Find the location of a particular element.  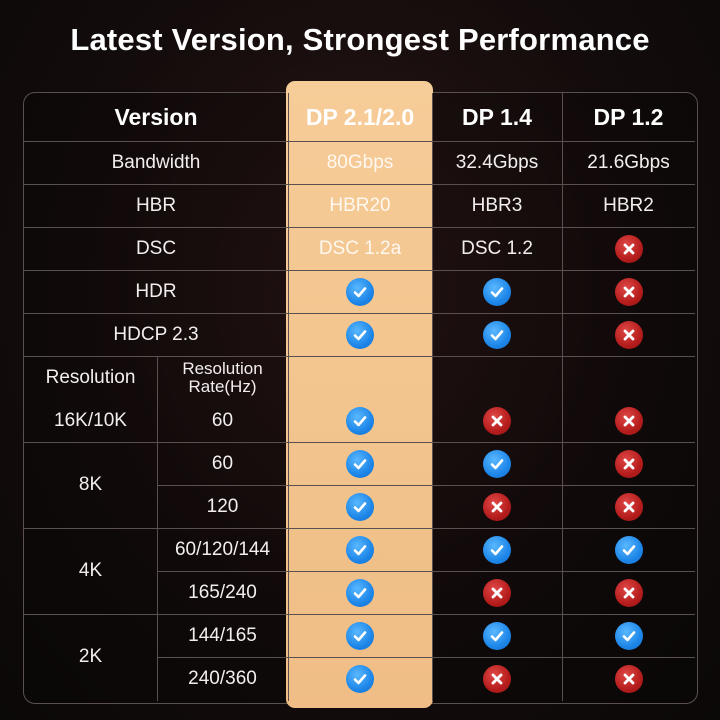

page-title: Latest Version, Strongest Performance is located at coordinates (360, 39).